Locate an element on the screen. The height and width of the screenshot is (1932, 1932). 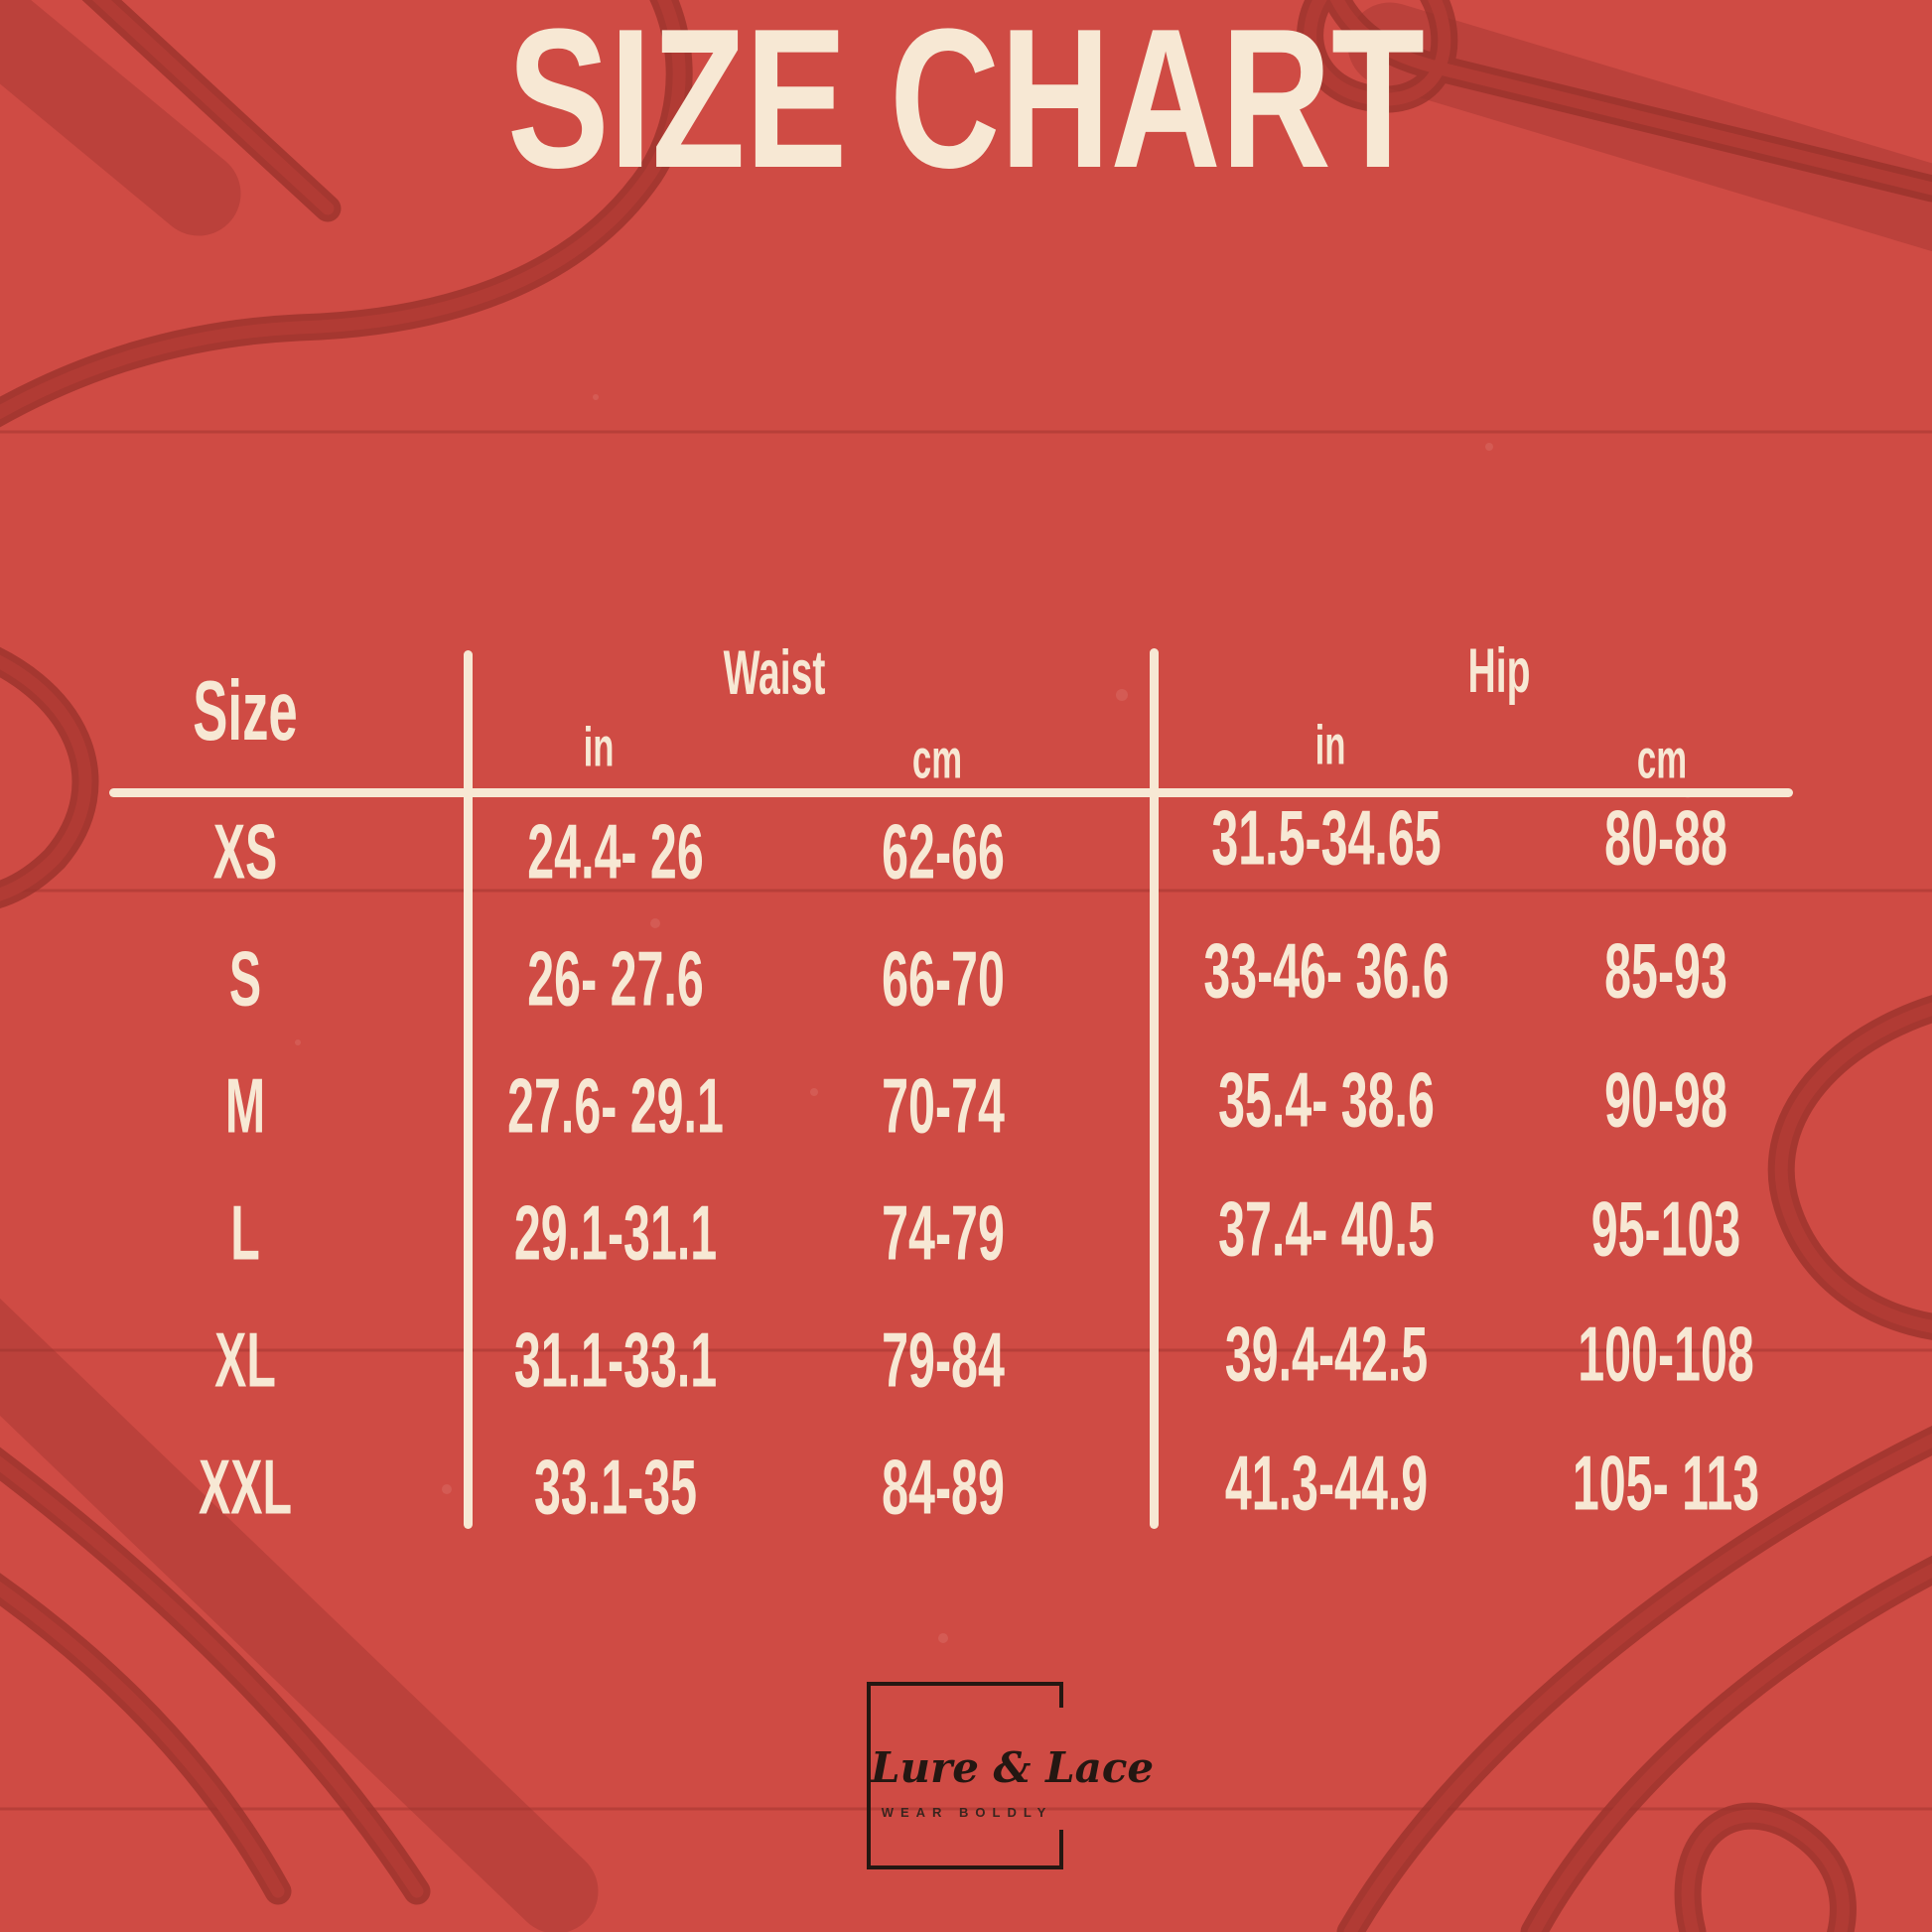
hip-in-cell: 35.4- 38.6 is located at coordinates (1326, 1099).